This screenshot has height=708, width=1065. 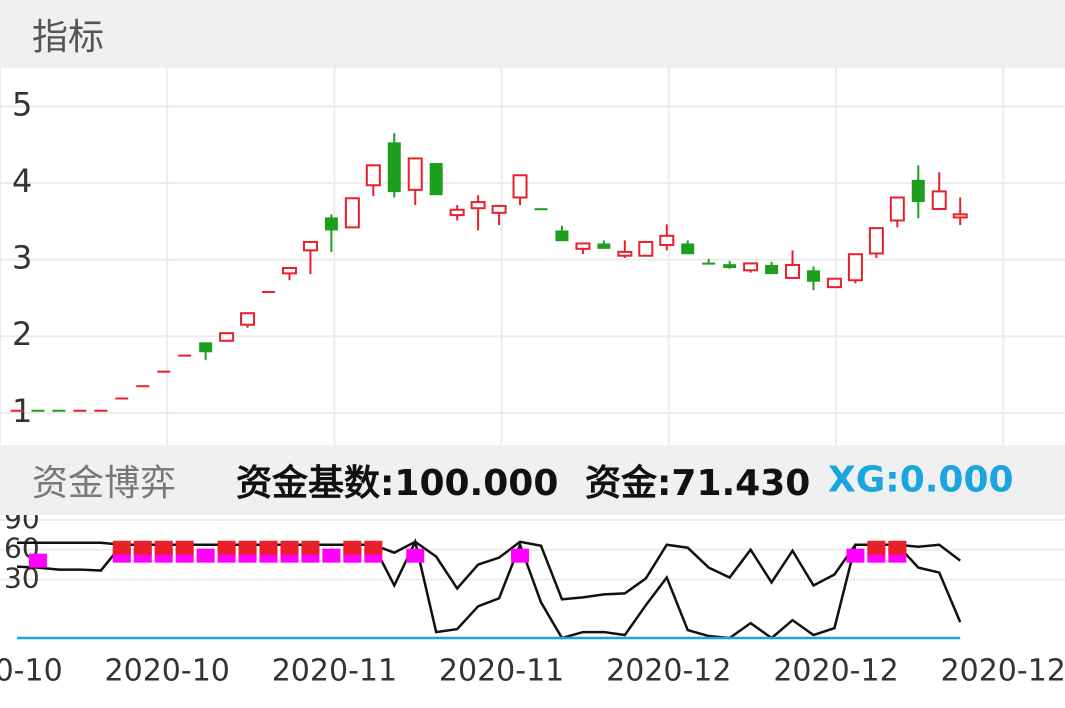 I want to click on header-title: 指标, so click(x=68, y=37).